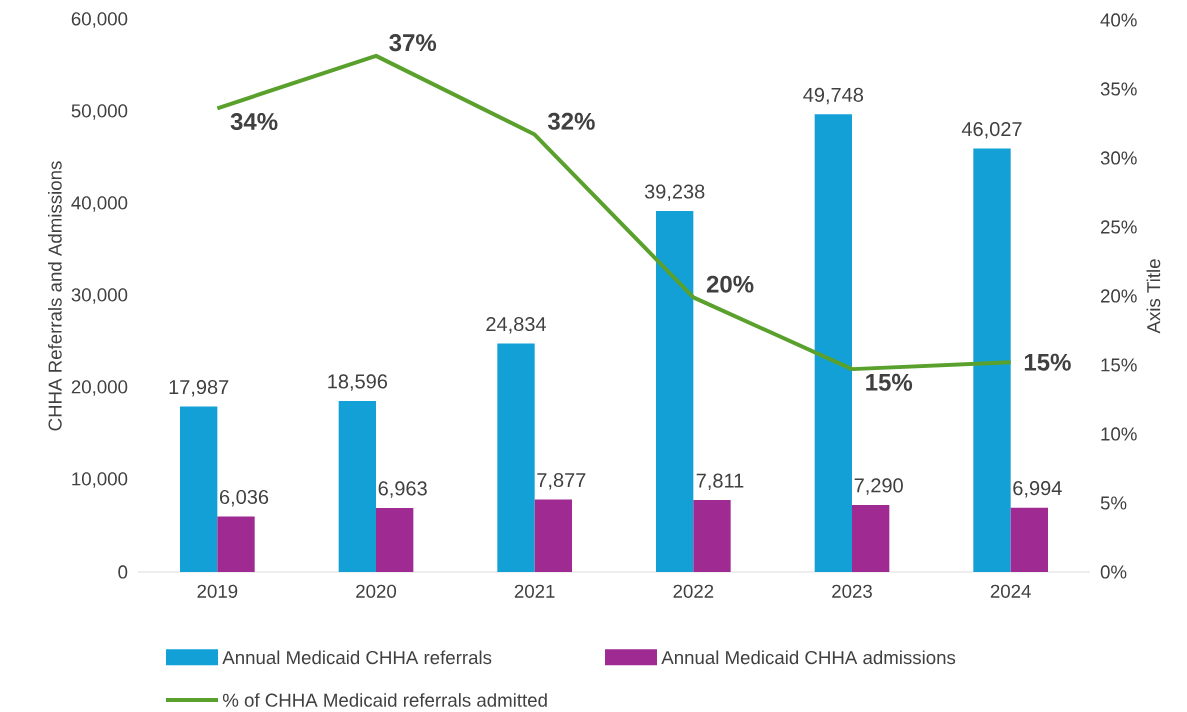  What do you see at coordinates (1118, 227) in the screenshot?
I see `y2-tick-label: 25%` at bounding box center [1118, 227].